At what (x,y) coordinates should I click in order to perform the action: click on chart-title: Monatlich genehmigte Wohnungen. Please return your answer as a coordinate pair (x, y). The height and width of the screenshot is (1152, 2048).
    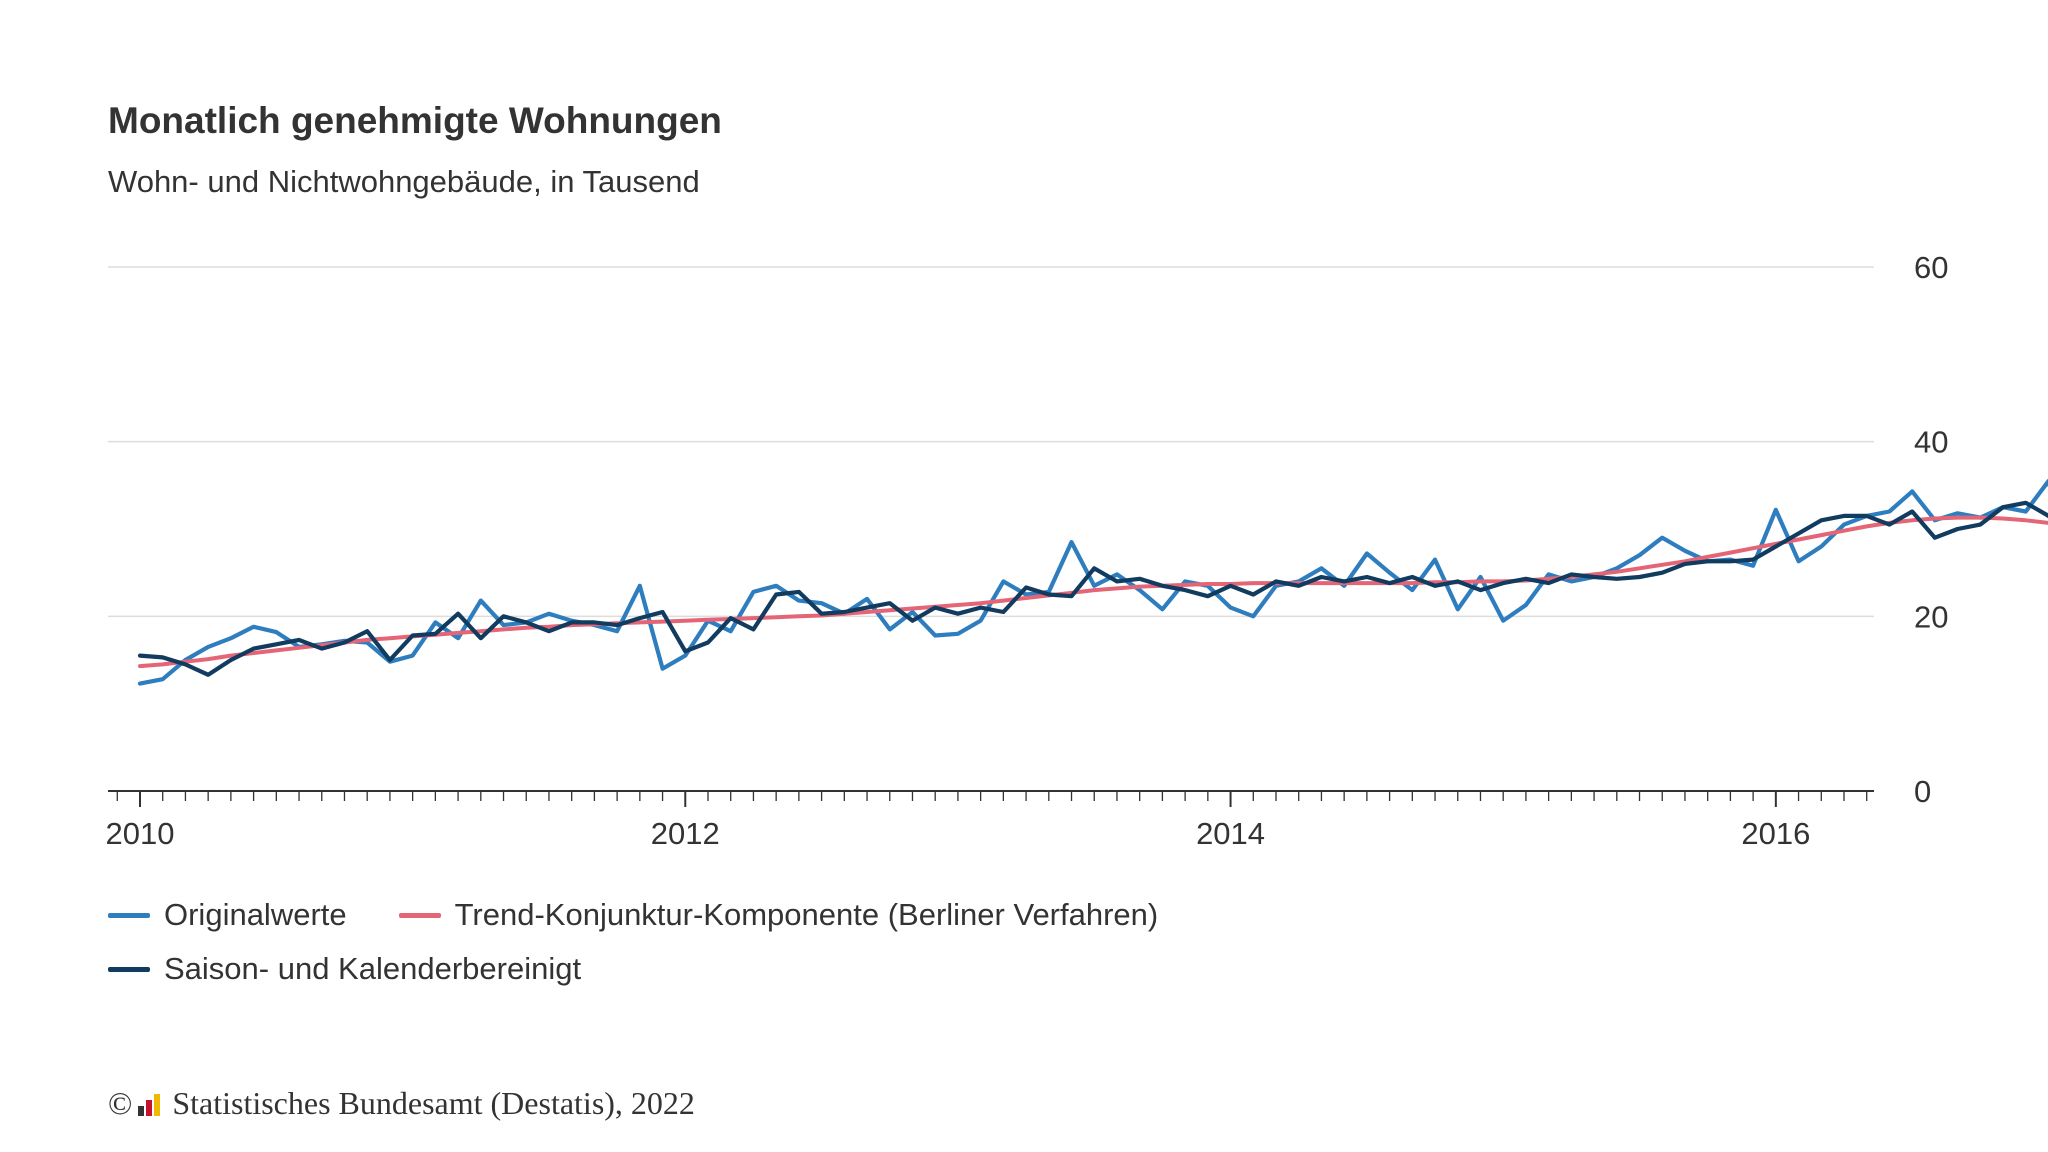
    Looking at the image, I should click on (415, 120).